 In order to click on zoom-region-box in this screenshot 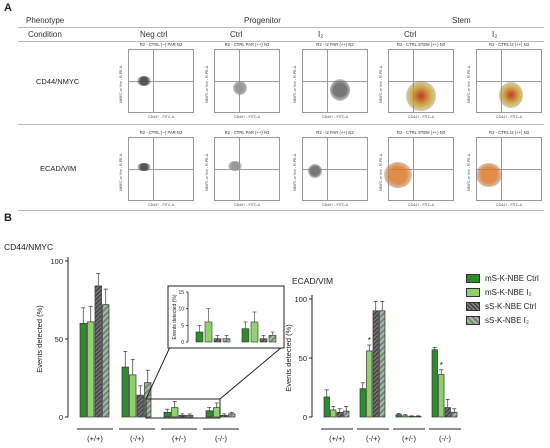, I will do `click(183, 408)`.